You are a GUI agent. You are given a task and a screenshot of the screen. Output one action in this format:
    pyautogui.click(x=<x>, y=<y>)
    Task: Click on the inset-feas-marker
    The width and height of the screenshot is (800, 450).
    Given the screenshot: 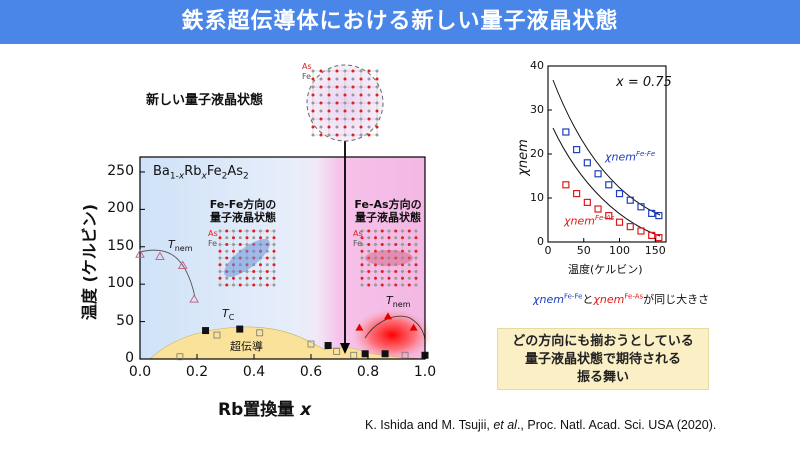 What is the action you would take?
    pyautogui.click(x=566, y=185)
    